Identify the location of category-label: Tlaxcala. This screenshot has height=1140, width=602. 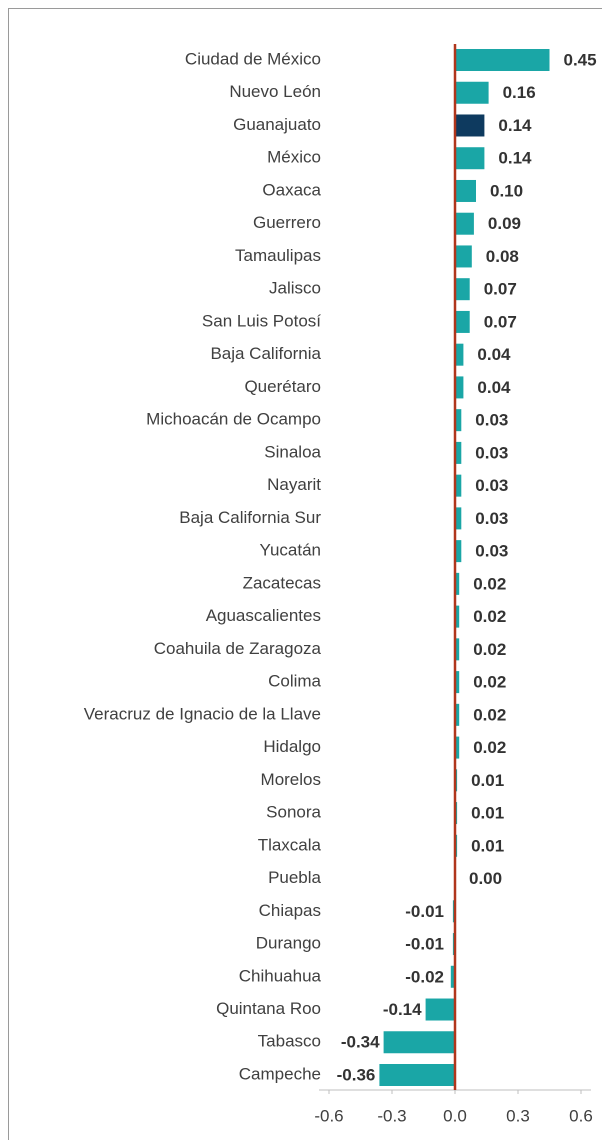
(290, 844).